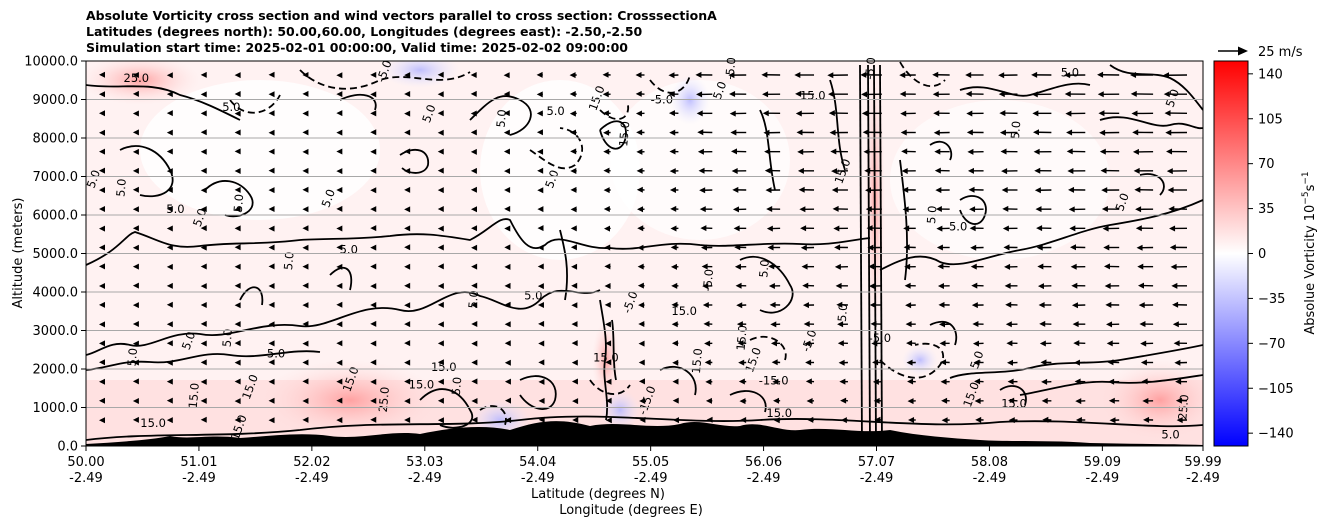 The height and width of the screenshot is (526, 1332). I want to click on x-tick-label-lat: 53.03, so click(424, 462).